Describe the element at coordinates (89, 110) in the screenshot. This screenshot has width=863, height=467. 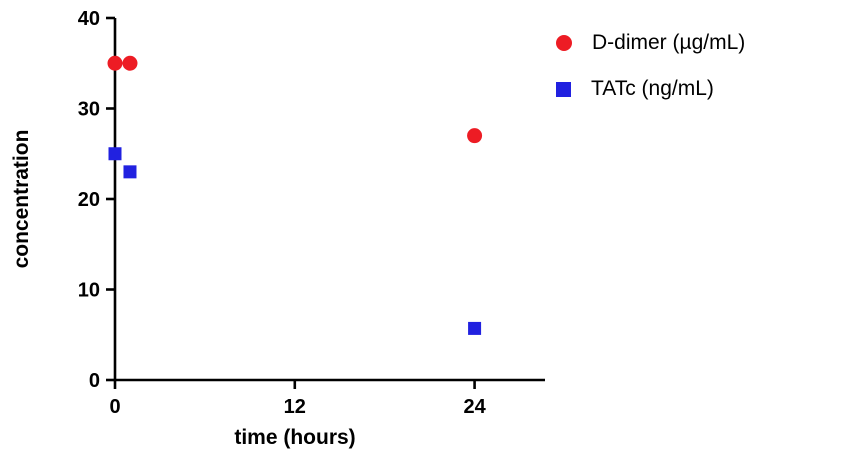
I see `y-tick-label: 30` at that location.